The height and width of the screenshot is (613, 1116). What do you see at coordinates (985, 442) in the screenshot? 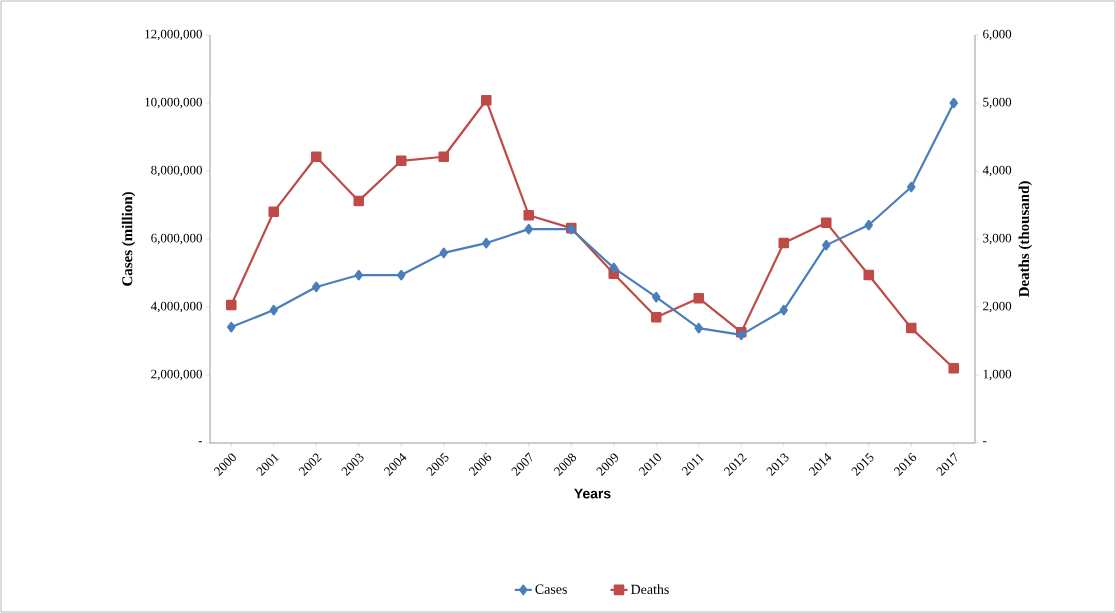
I see `y2-tick-label: -` at bounding box center [985, 442].